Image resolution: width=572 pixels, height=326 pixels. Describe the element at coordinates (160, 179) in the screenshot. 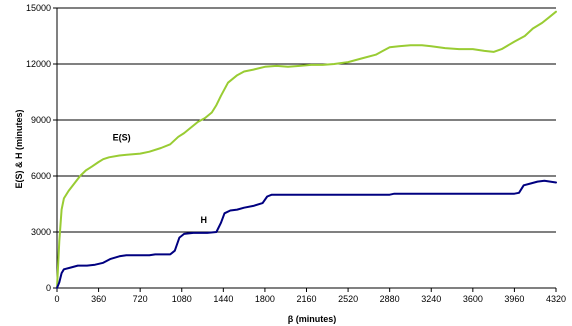

I see `series-labels: E(S) H` at that location.